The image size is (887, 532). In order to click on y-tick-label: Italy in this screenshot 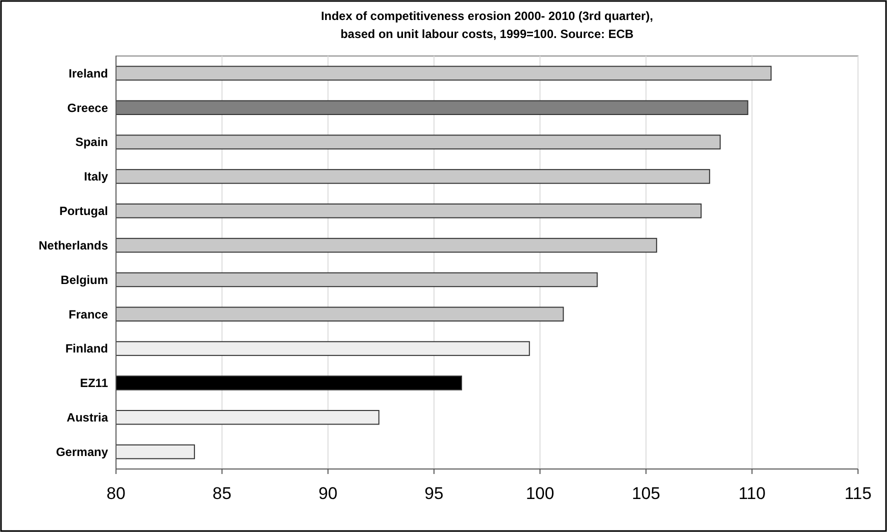, I will do `click(96, 177)`.